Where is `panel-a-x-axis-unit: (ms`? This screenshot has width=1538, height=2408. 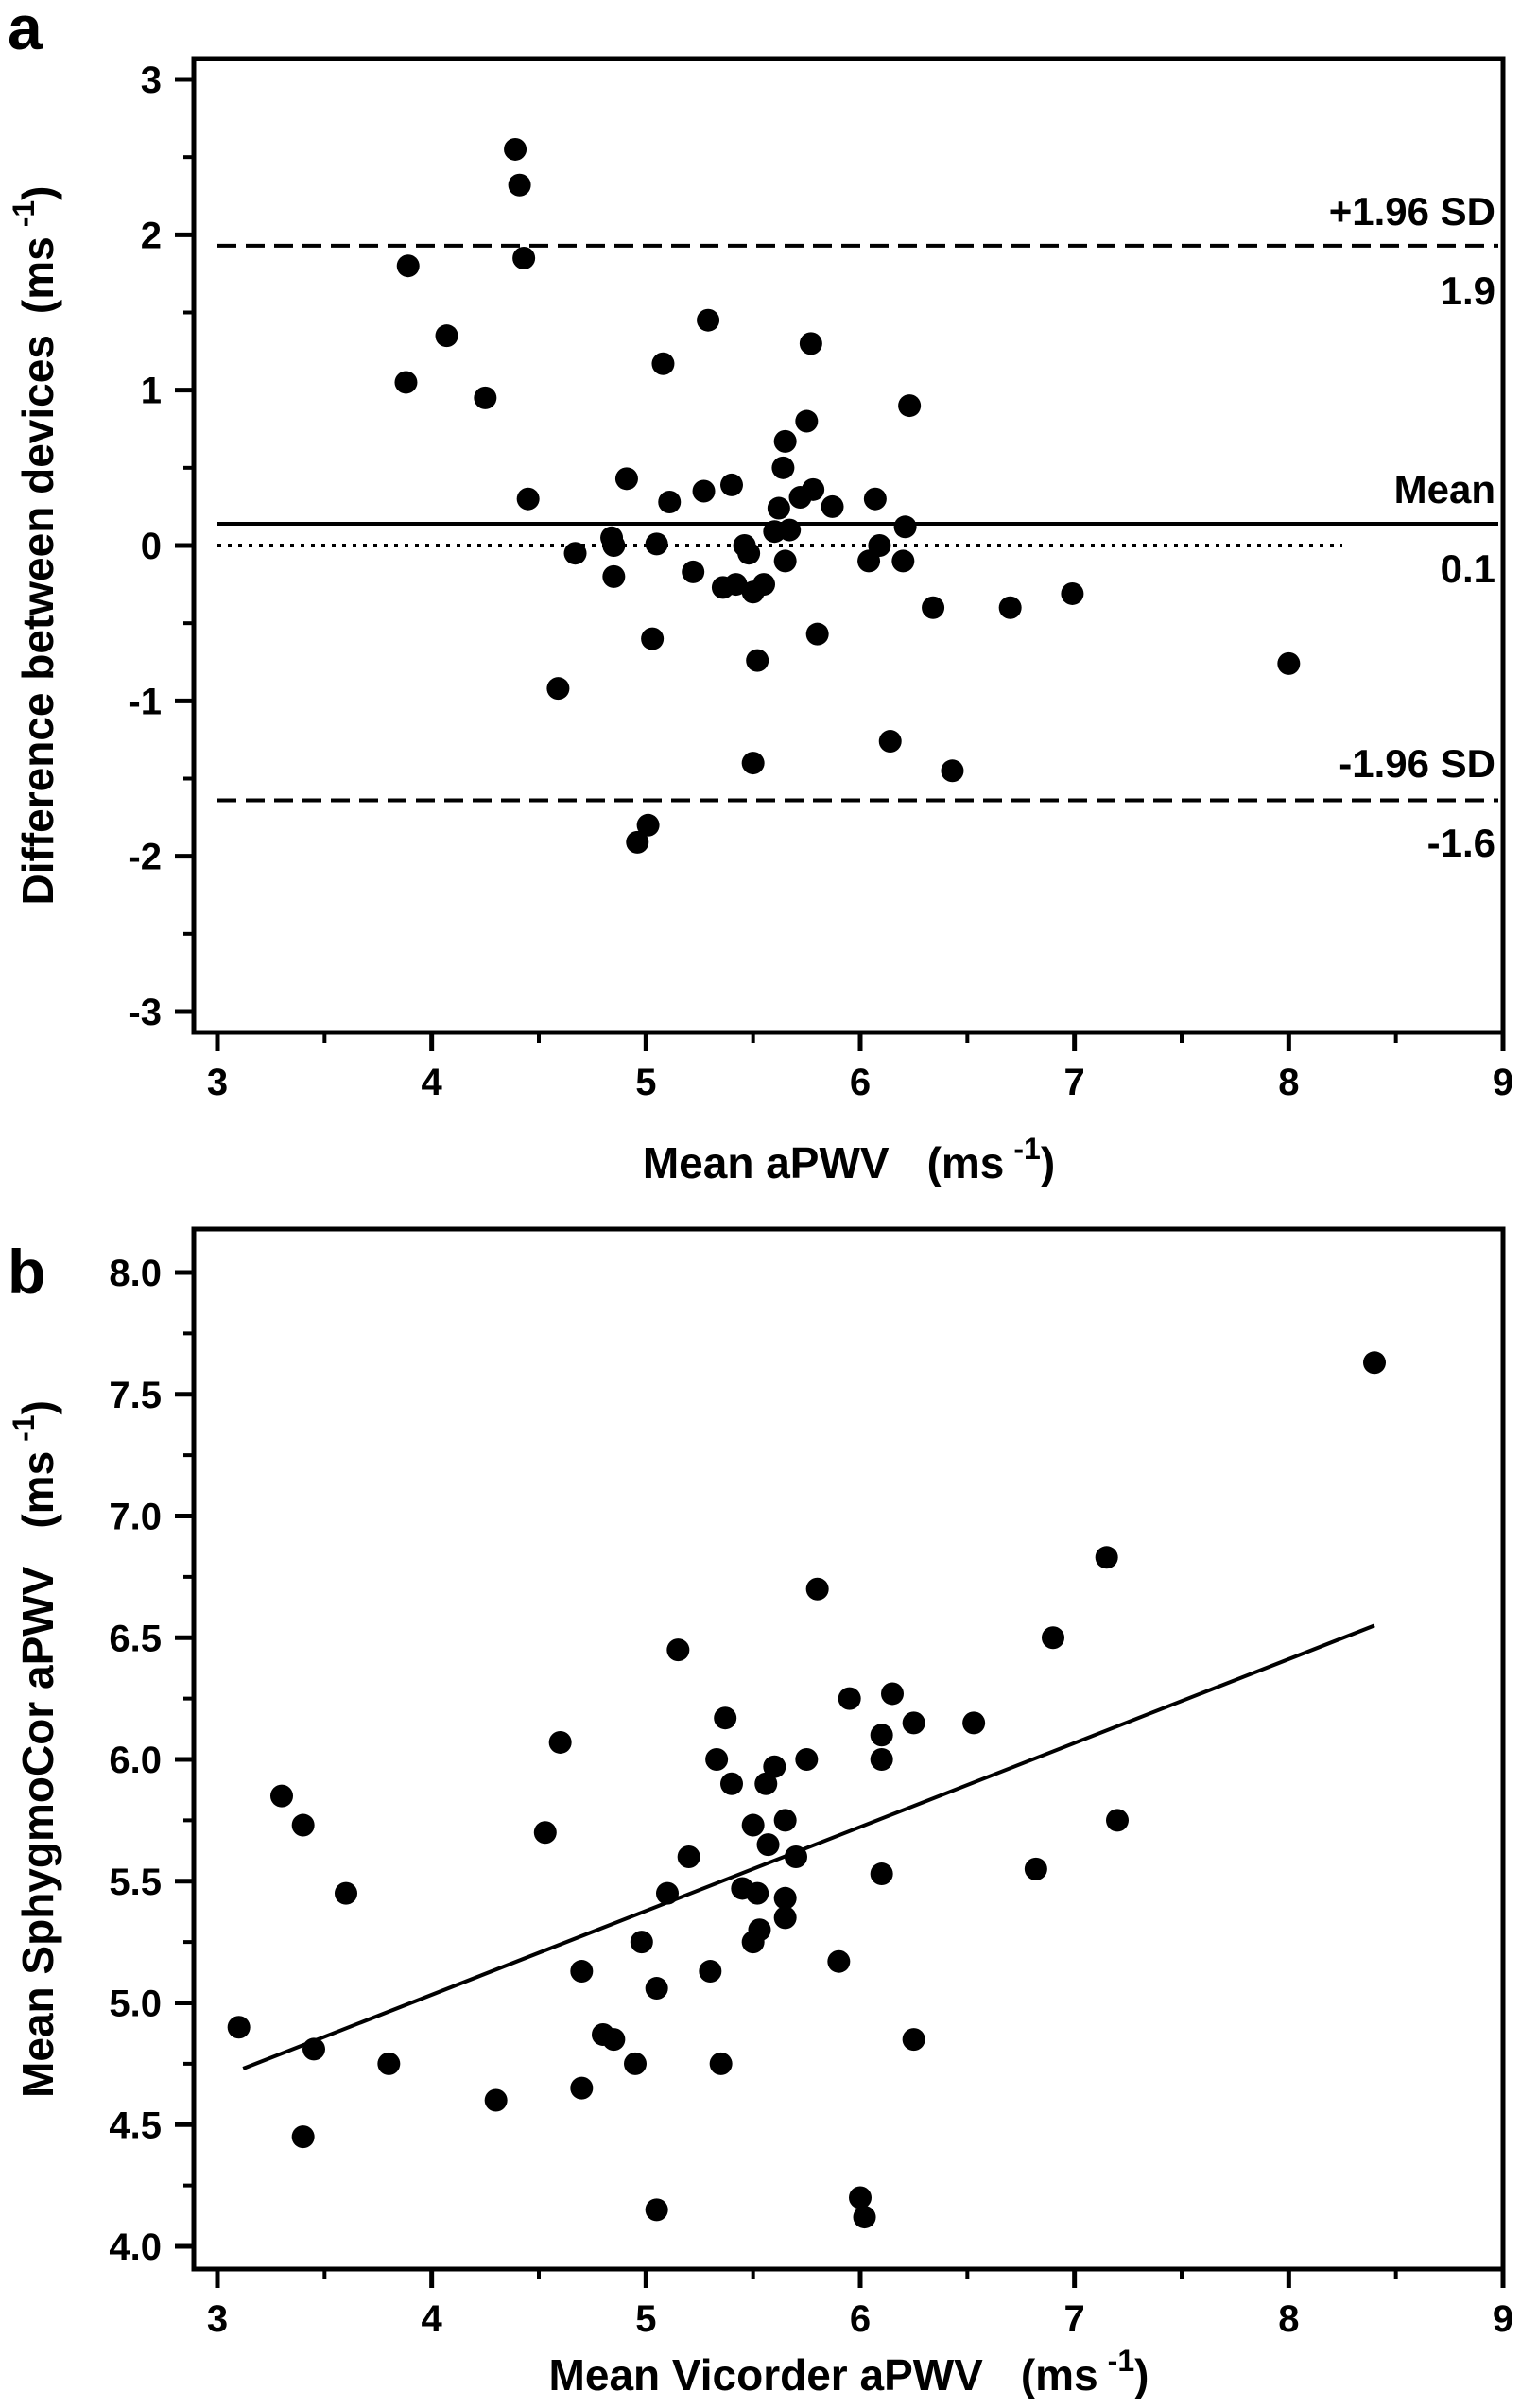
panel-a-x-axis-unit: (ms is located at coordinates (966, 1162).